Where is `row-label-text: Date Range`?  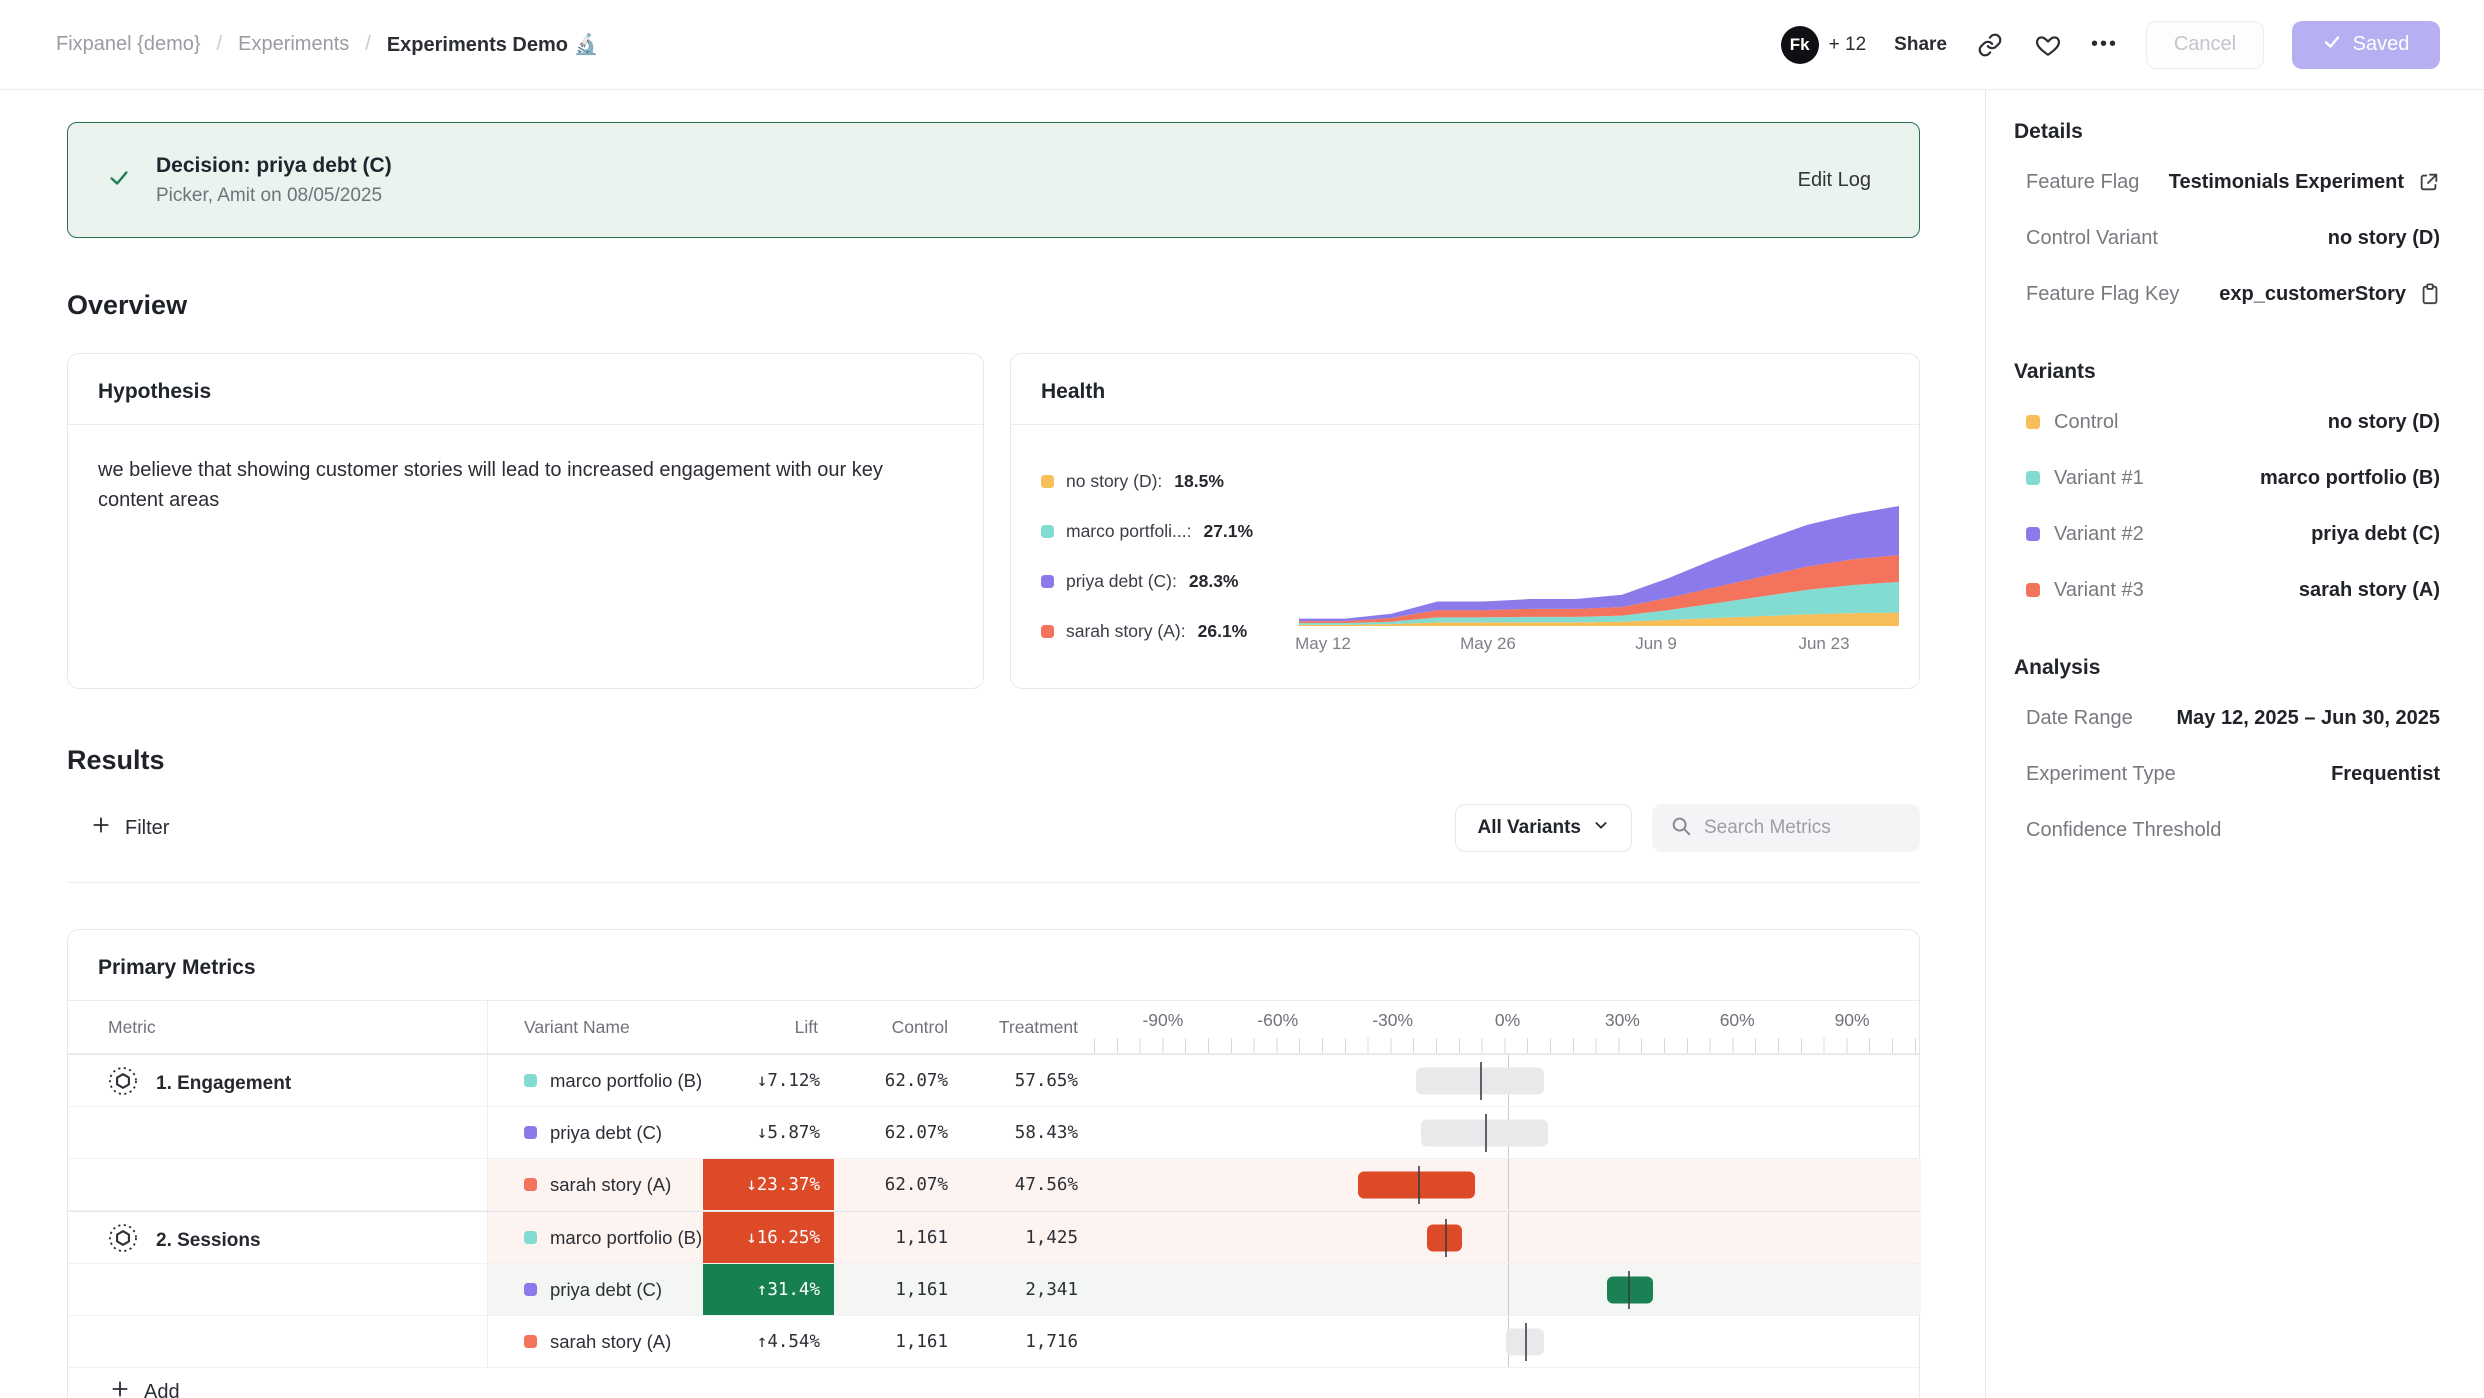 row-label-text: Date Range is located at coordinates (2079, 717).